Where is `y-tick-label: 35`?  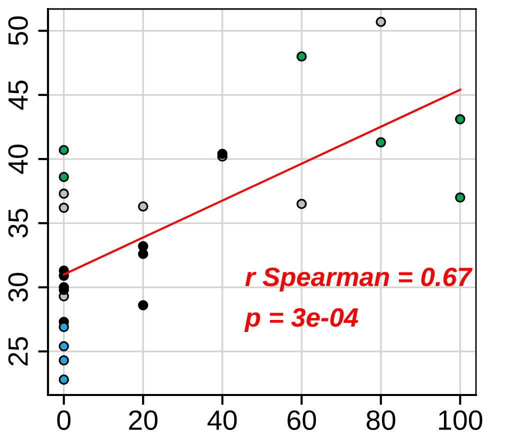 y-tick-label: 35 is located at coordinates (18, 223).